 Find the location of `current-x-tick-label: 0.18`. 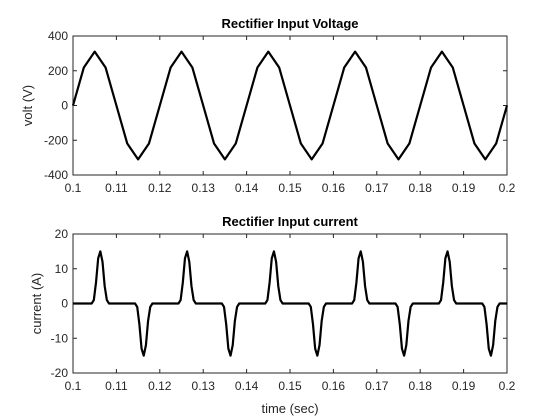

current-x-tick-label: 0.18 is located at coordinates (421, 386).